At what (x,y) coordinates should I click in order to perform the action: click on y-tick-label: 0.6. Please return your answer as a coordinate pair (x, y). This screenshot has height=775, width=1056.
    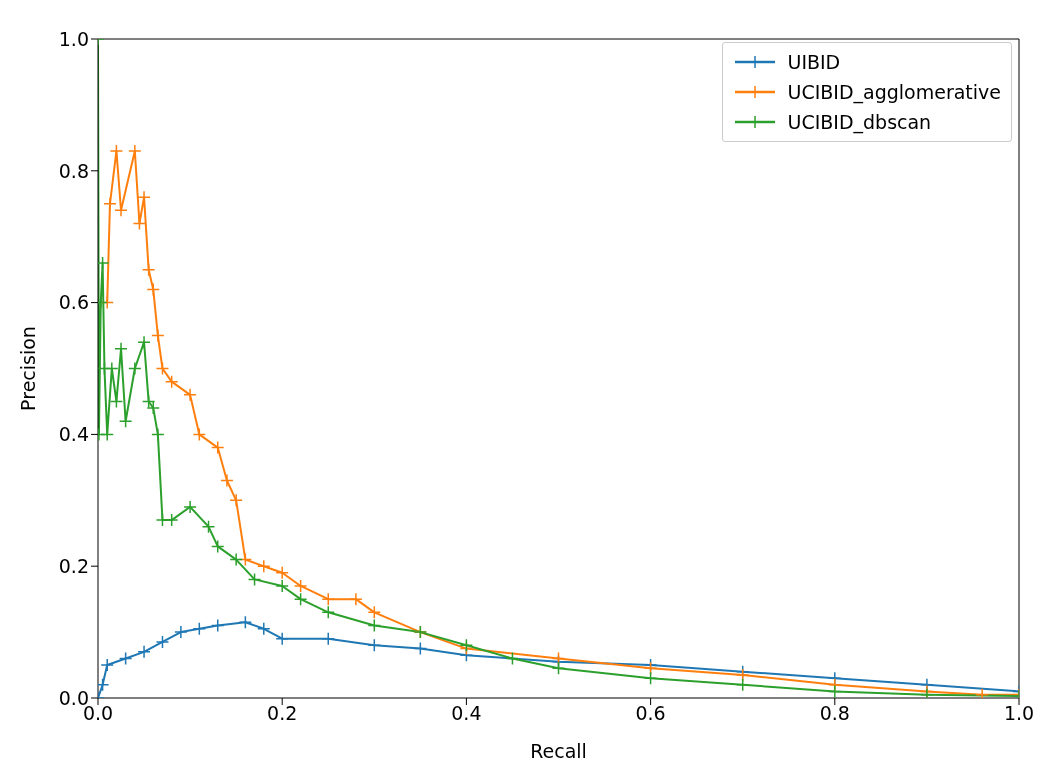
    Looking at the image, I should click on (73, 302).